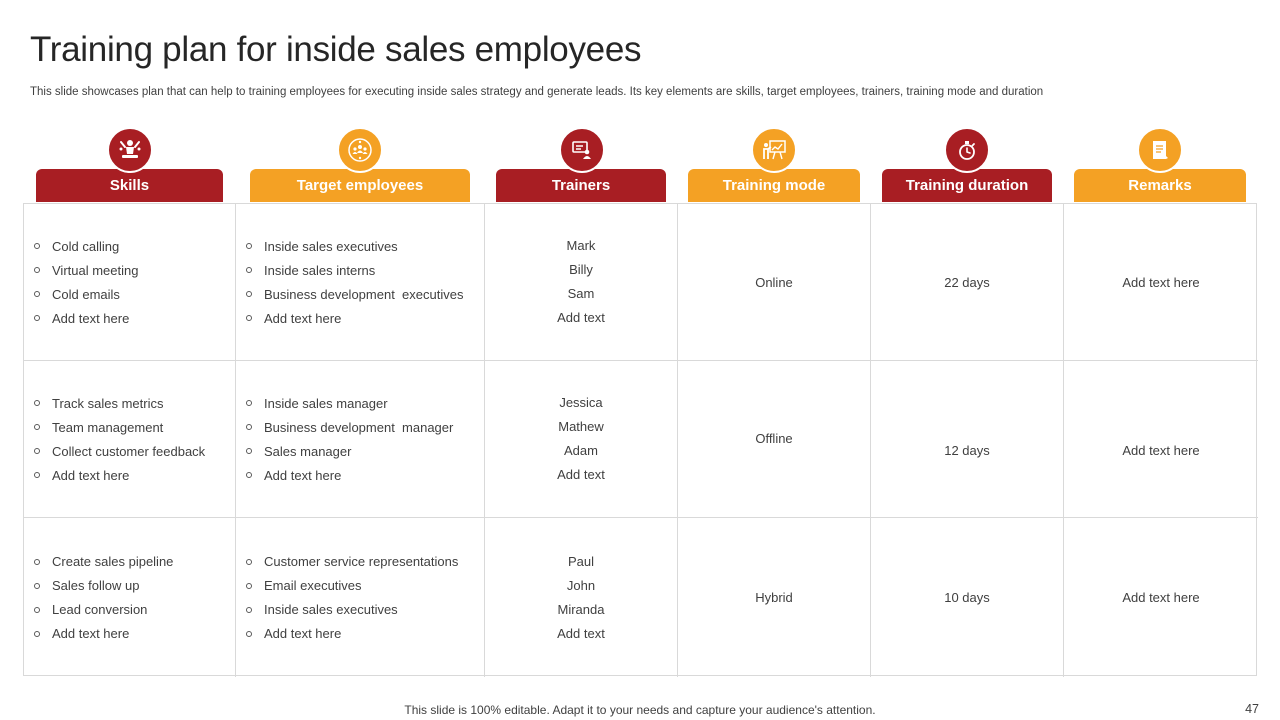 This screenshot has width=1280, height=720. What do you see at coordinates (360, 150) in the screenshot?
I see `team-icon` at bounding box center [360, 150].